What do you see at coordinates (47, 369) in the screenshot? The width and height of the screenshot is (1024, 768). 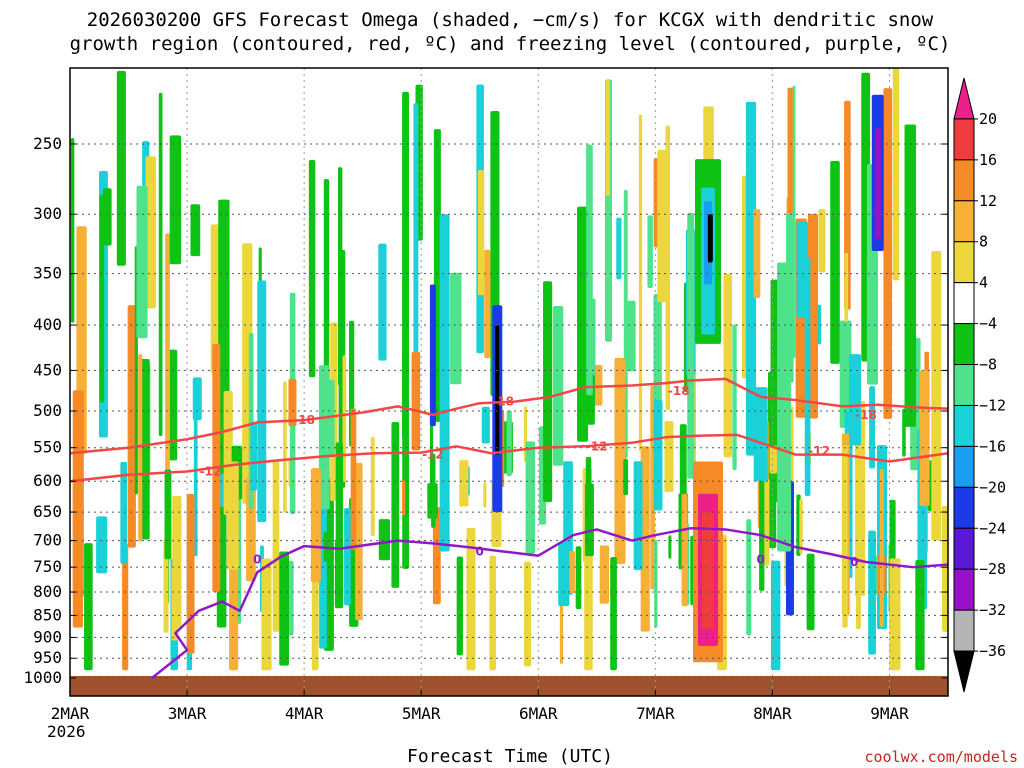 I see `y-tick-label: 450` at bounding box center [47, 369].